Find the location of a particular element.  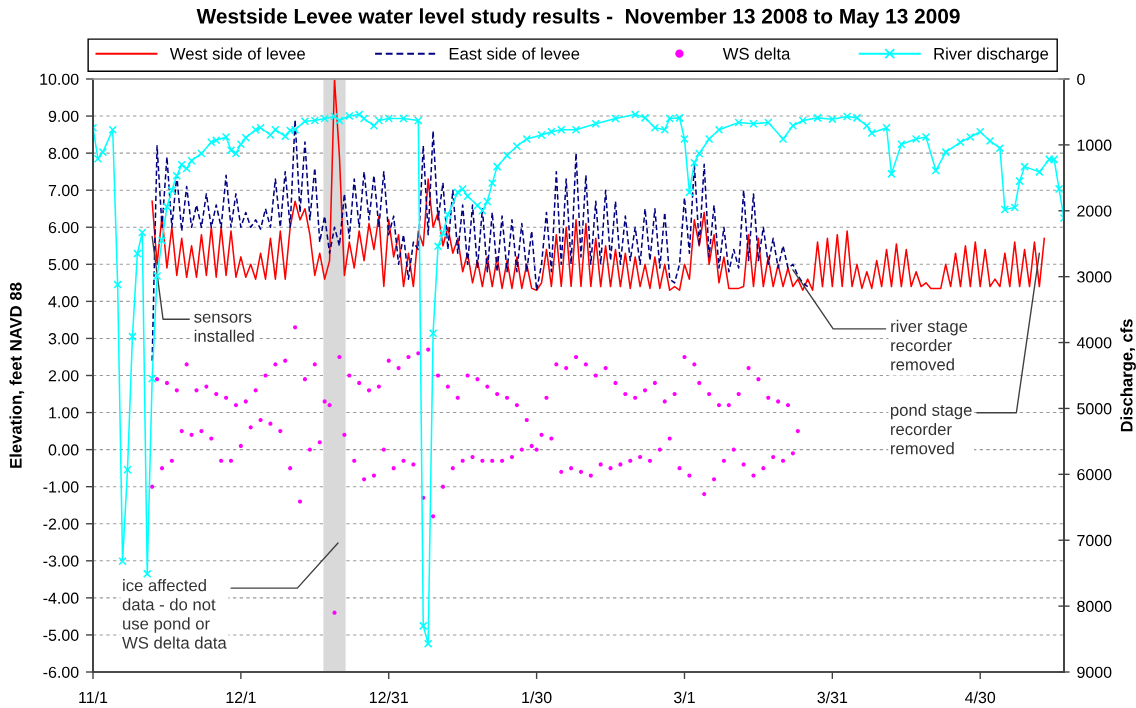

y-tick-label: 8.00 is located at coordinates (63, 153).